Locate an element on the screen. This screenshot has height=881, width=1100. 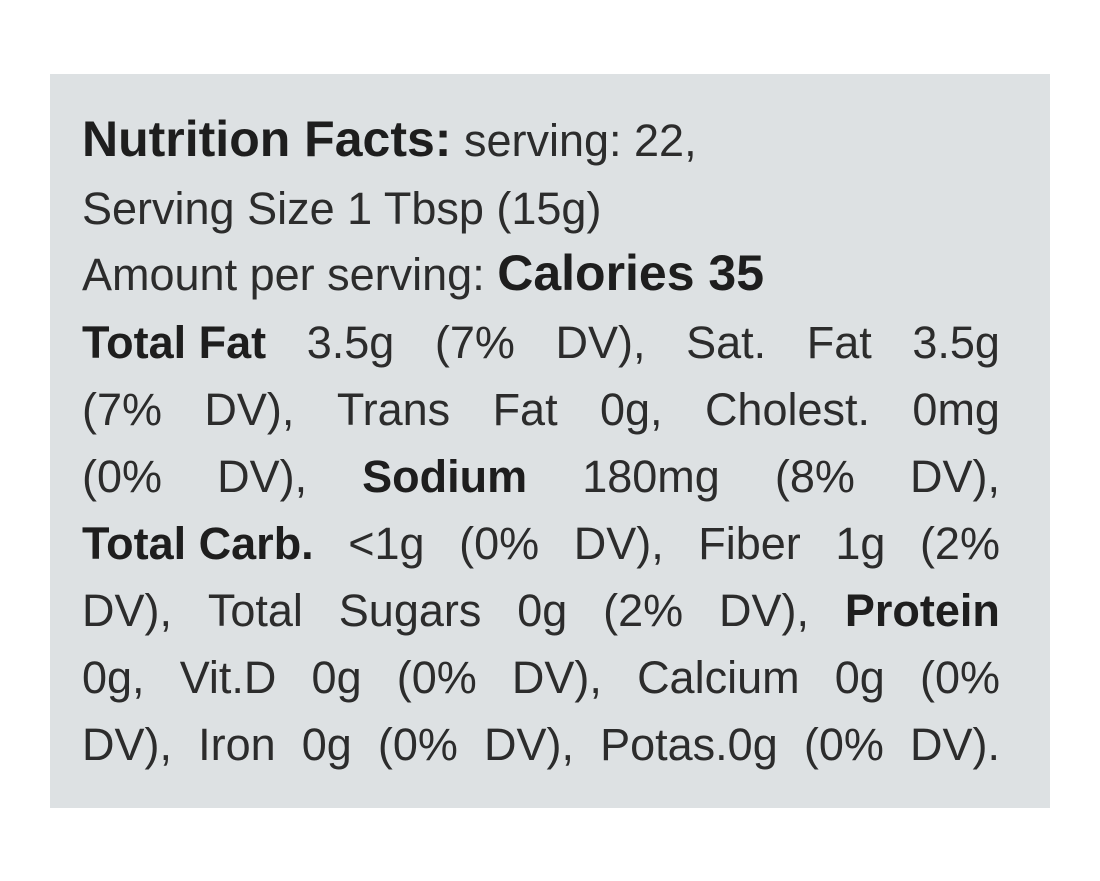
nutrient-line-7: DV), Iron 0g (0% DV), Potas.0g (0% DV). is located at coordinates (541, 744).